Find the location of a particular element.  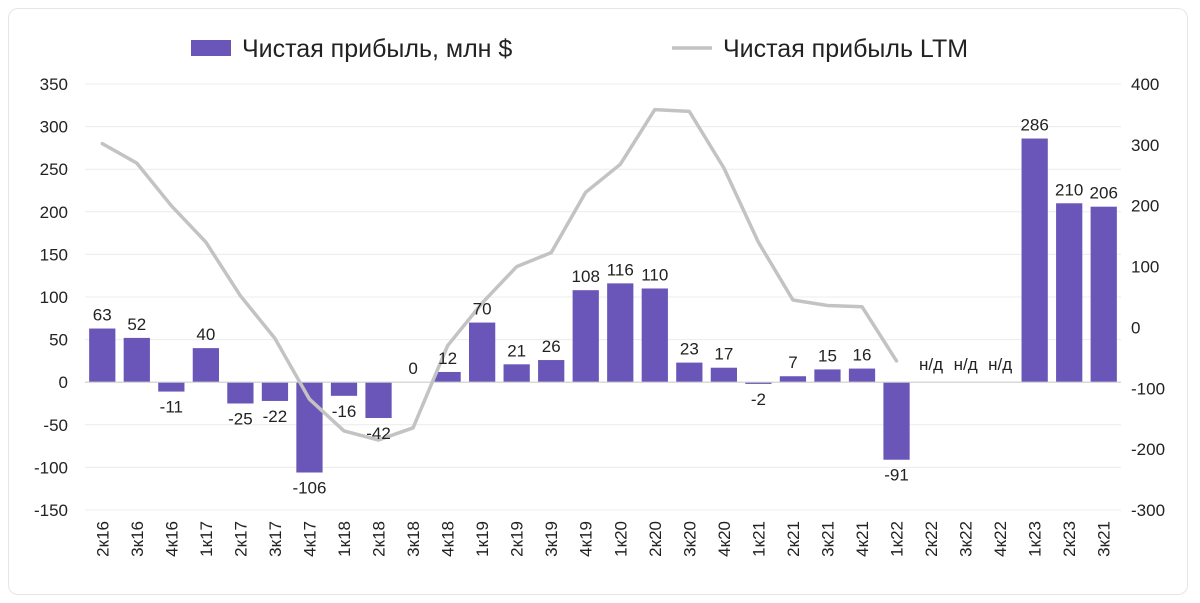

data-label: -2 is located at coordinates (758, 399).